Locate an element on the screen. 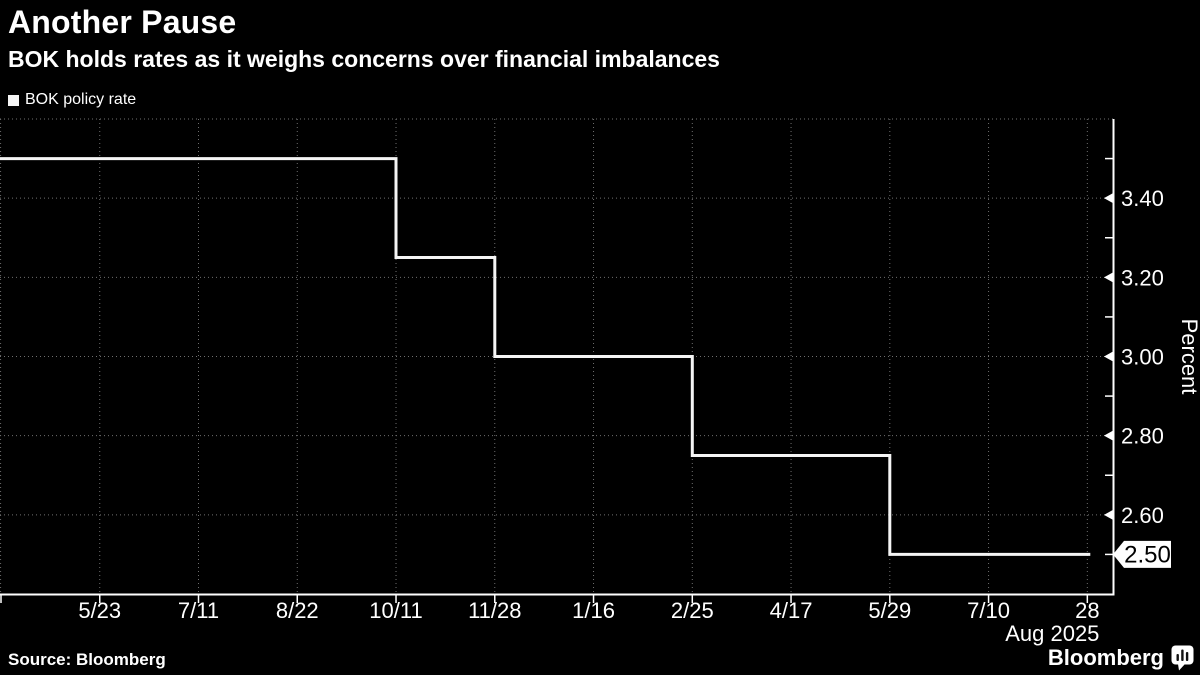 Image resolution: width=1200 pixels, height=675 pixels. x-tick-label: 28 is located at coordinates (1087, 610).